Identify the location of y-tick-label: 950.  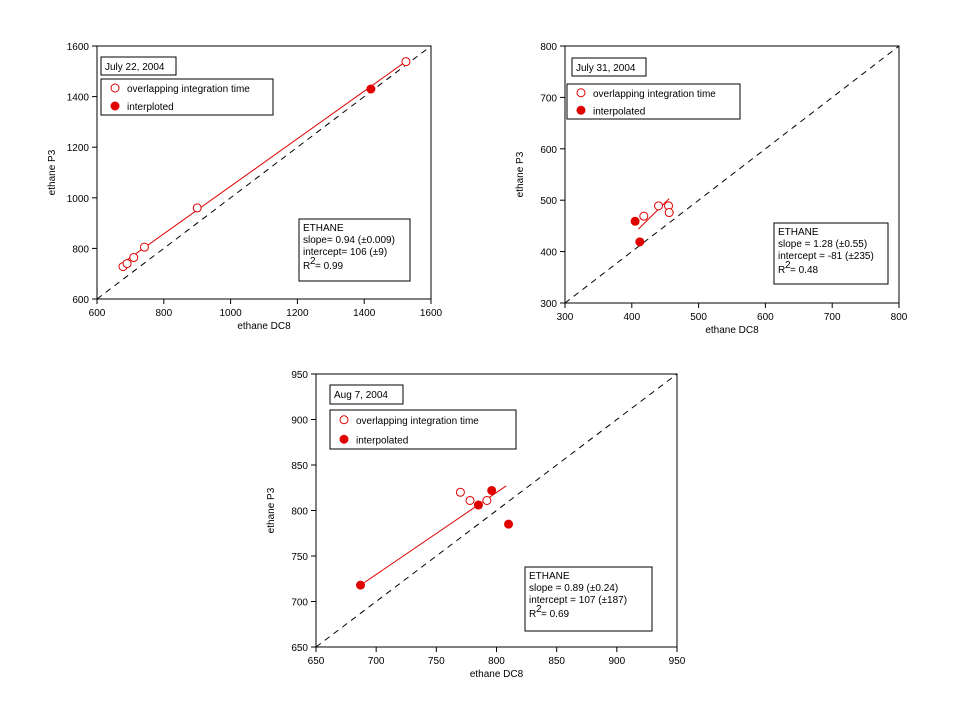
(299, 375).